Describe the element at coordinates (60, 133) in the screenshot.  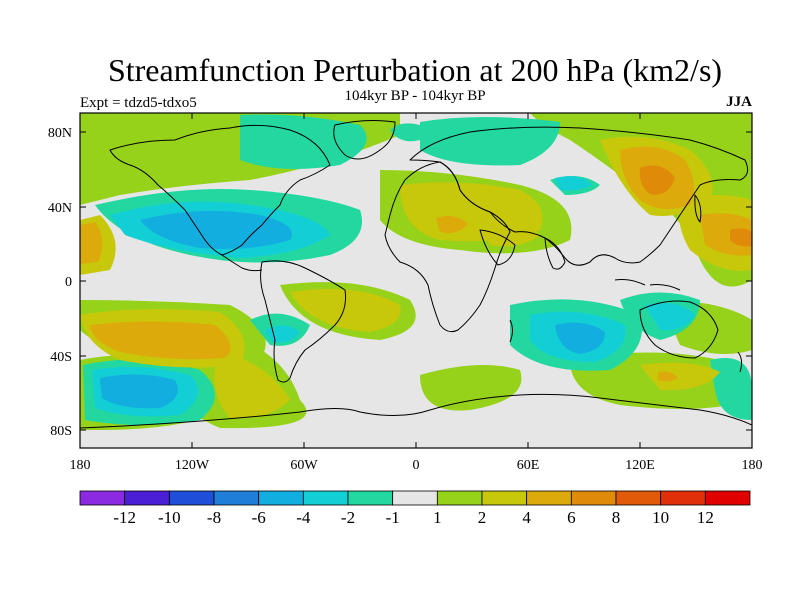
I see `lat-label: 80N` at that location.